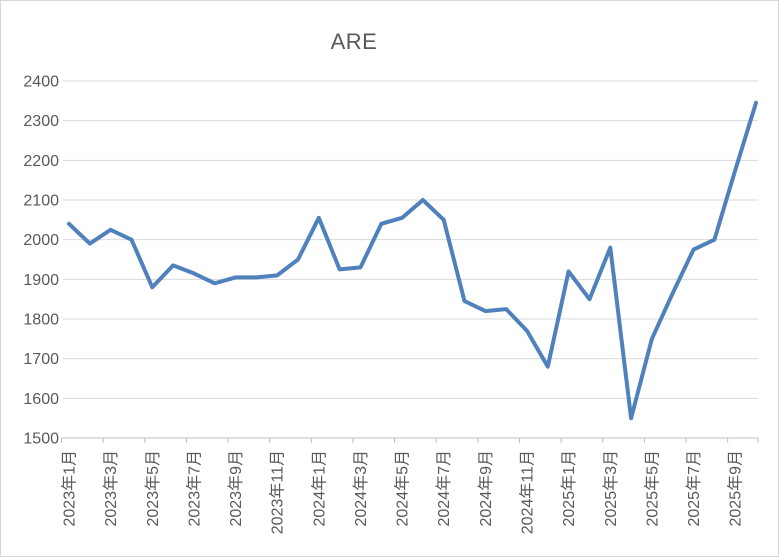  What do you see at coordinates (652, 488) in the screenshot?
I see `x-axis-tick-label: 2025年5月` at bounding box center [652, 488].